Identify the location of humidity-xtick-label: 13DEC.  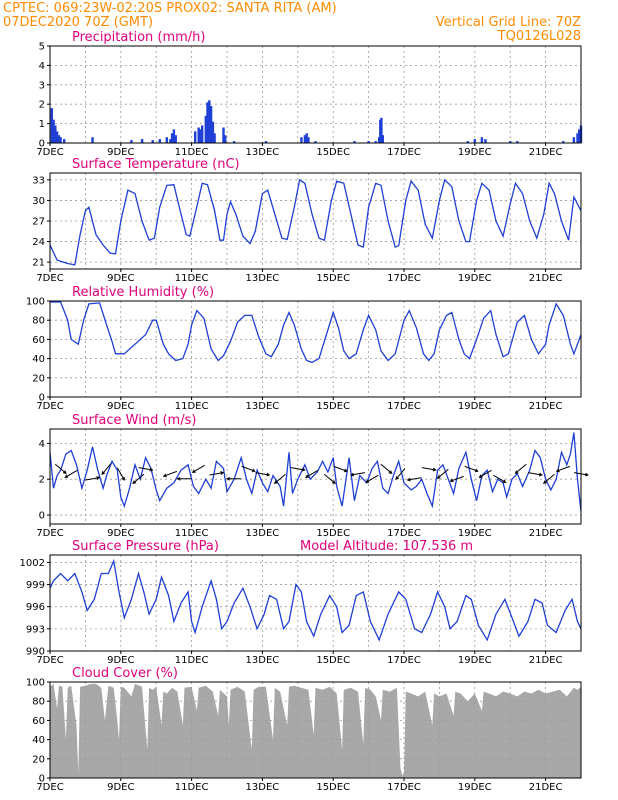
(263, 406).